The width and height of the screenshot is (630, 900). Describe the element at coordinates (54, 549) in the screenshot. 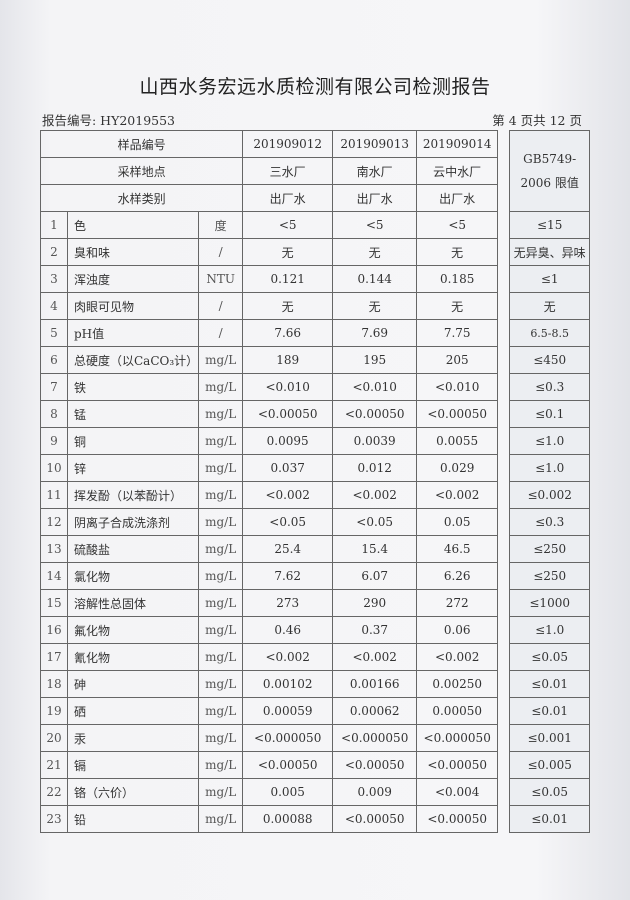

I see `row-number: 13` at that location.